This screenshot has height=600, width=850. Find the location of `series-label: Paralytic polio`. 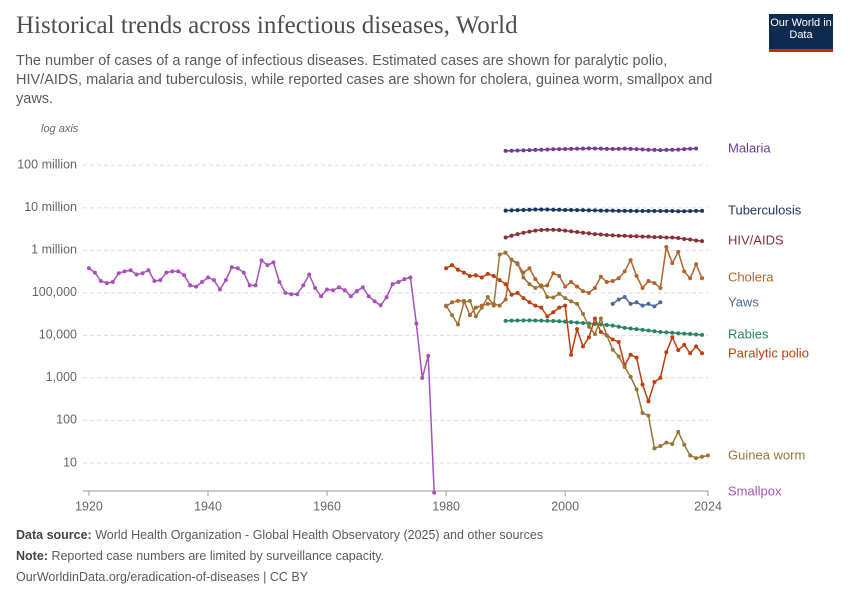

series-label: Paralytic polio is located at coordinates (768, 352).